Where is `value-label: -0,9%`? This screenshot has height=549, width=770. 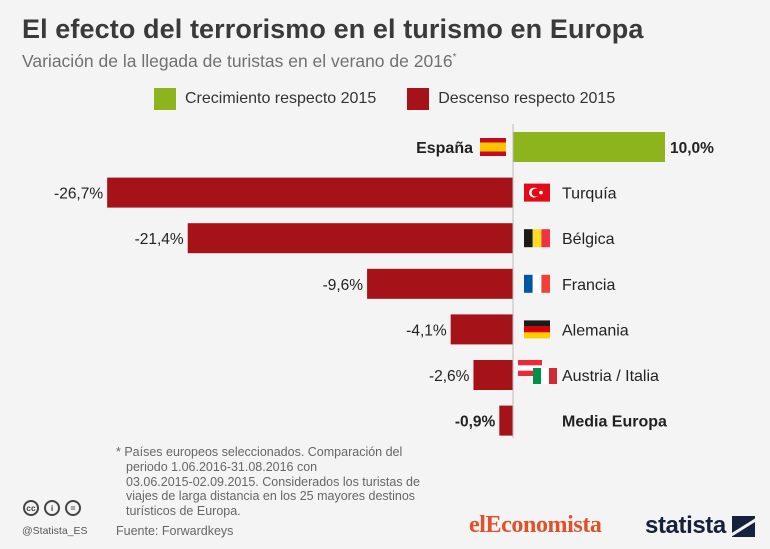 value-label: -0,9% is located at coordinates (475, 422).